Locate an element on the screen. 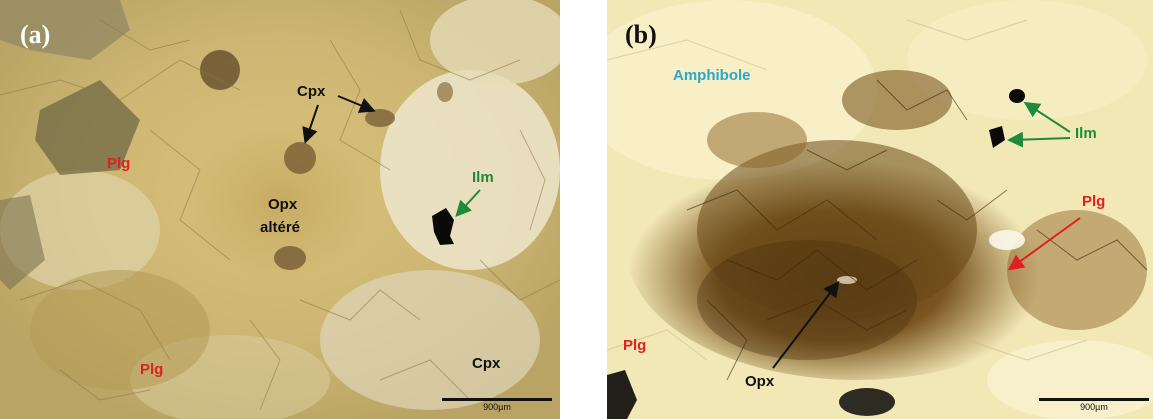 The height and width of the screenshot is (419, 1153). plg-arrow is located at coordinates (1044, 244).